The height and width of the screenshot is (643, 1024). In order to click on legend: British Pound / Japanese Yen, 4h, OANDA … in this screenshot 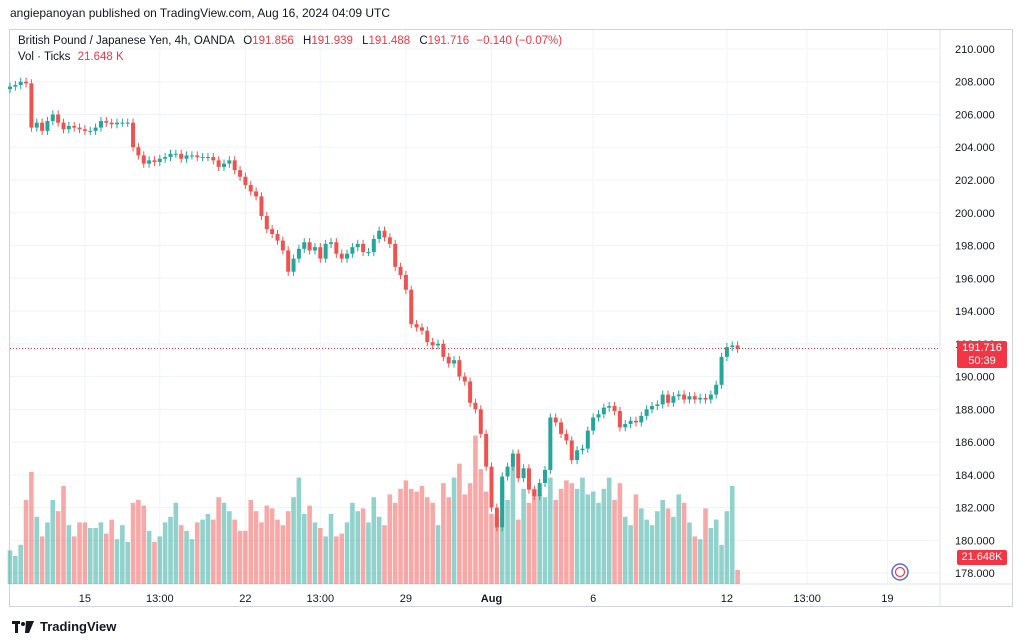, I will do `click(290, 49)`.